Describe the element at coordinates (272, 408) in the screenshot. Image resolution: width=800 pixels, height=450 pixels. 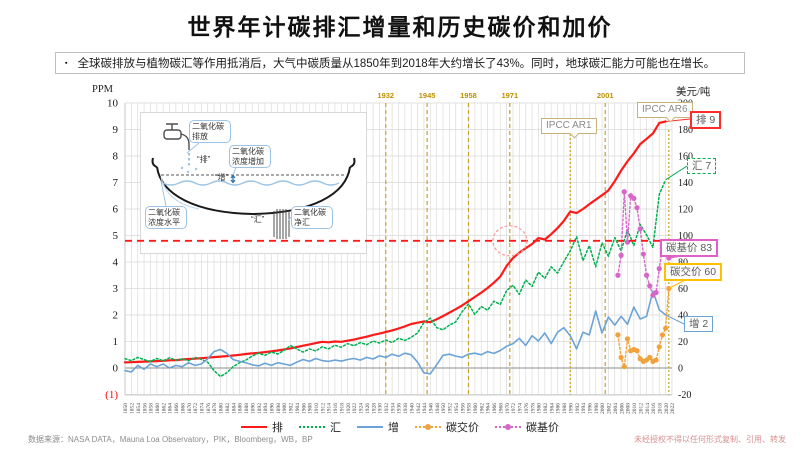
I see `svg-text: 1896` at that location.